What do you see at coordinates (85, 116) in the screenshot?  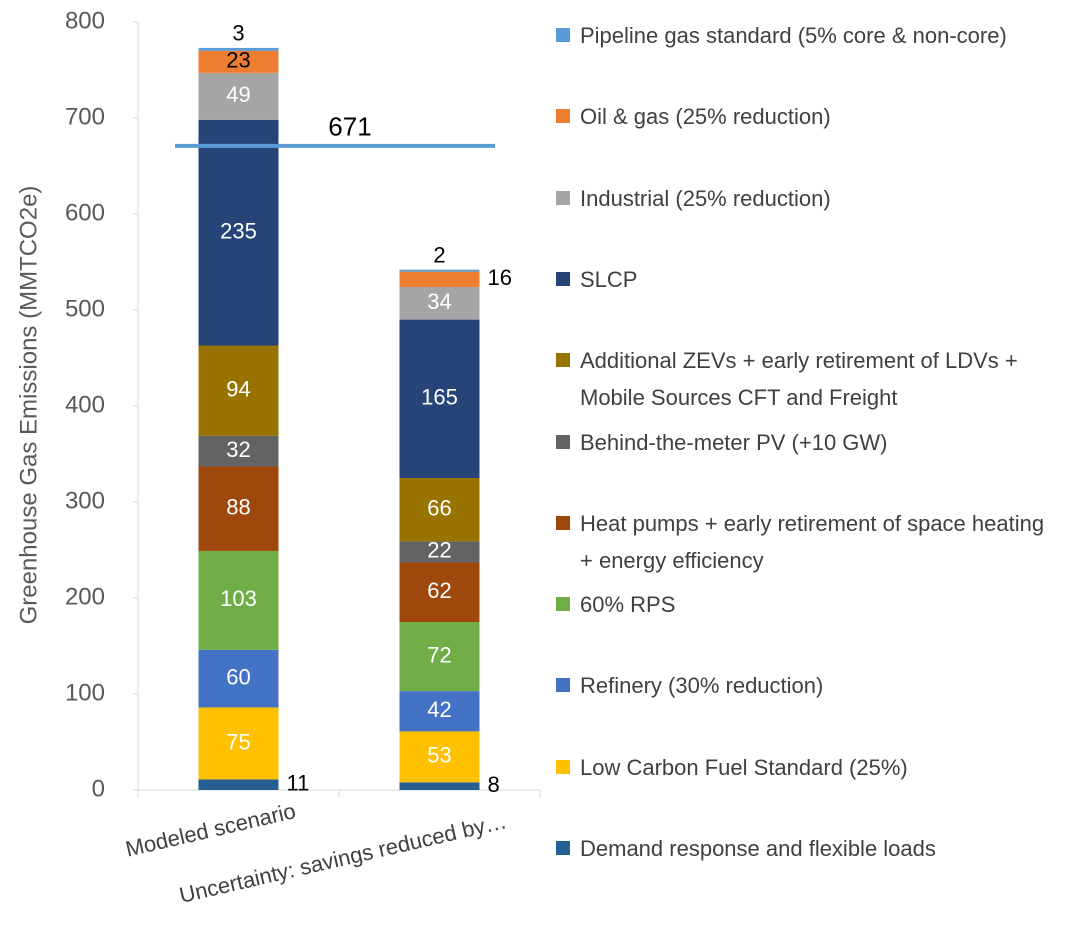 I see `y-tick-label: 700` at bounding box center [85, 116].